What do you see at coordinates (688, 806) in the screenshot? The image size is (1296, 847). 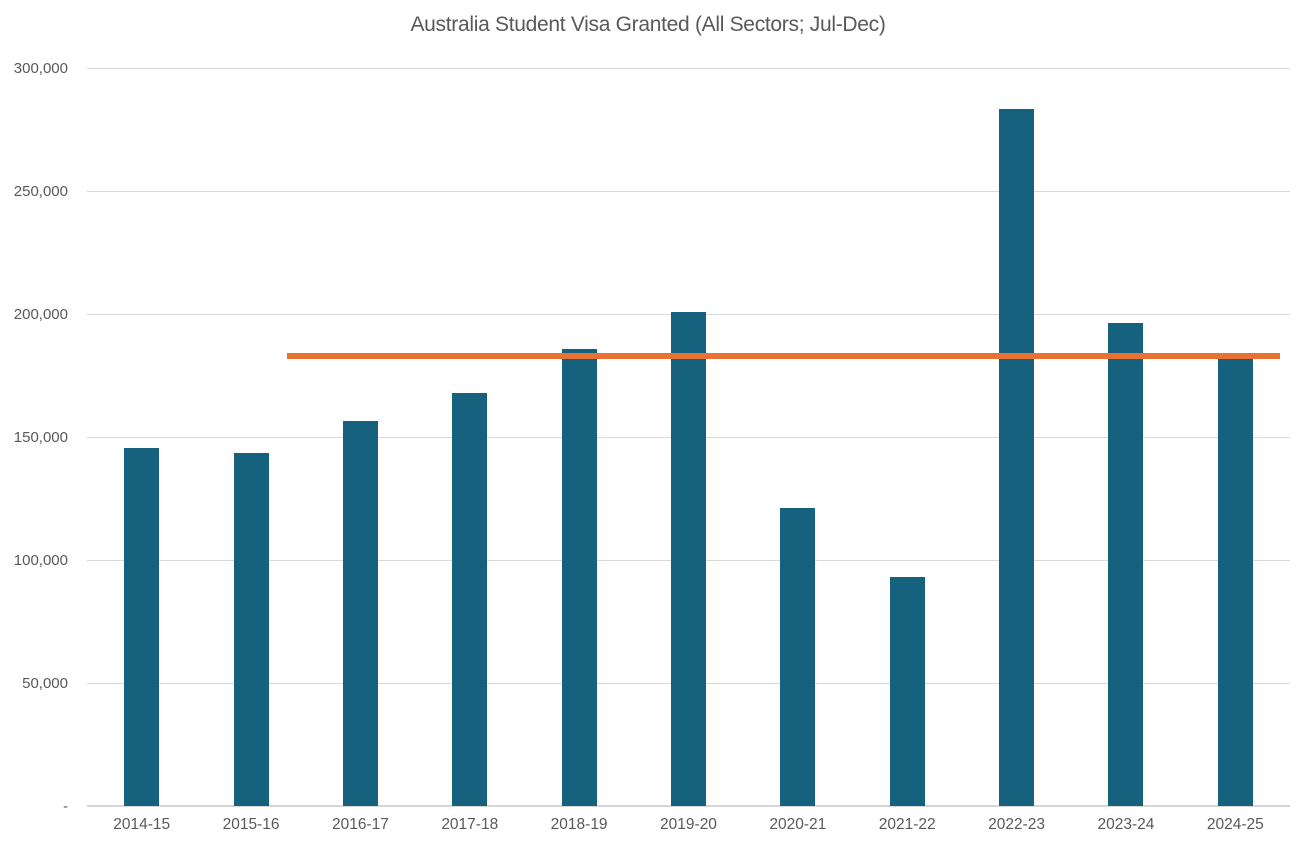 I see `x-axis-line` at bounding box center [688, 806].